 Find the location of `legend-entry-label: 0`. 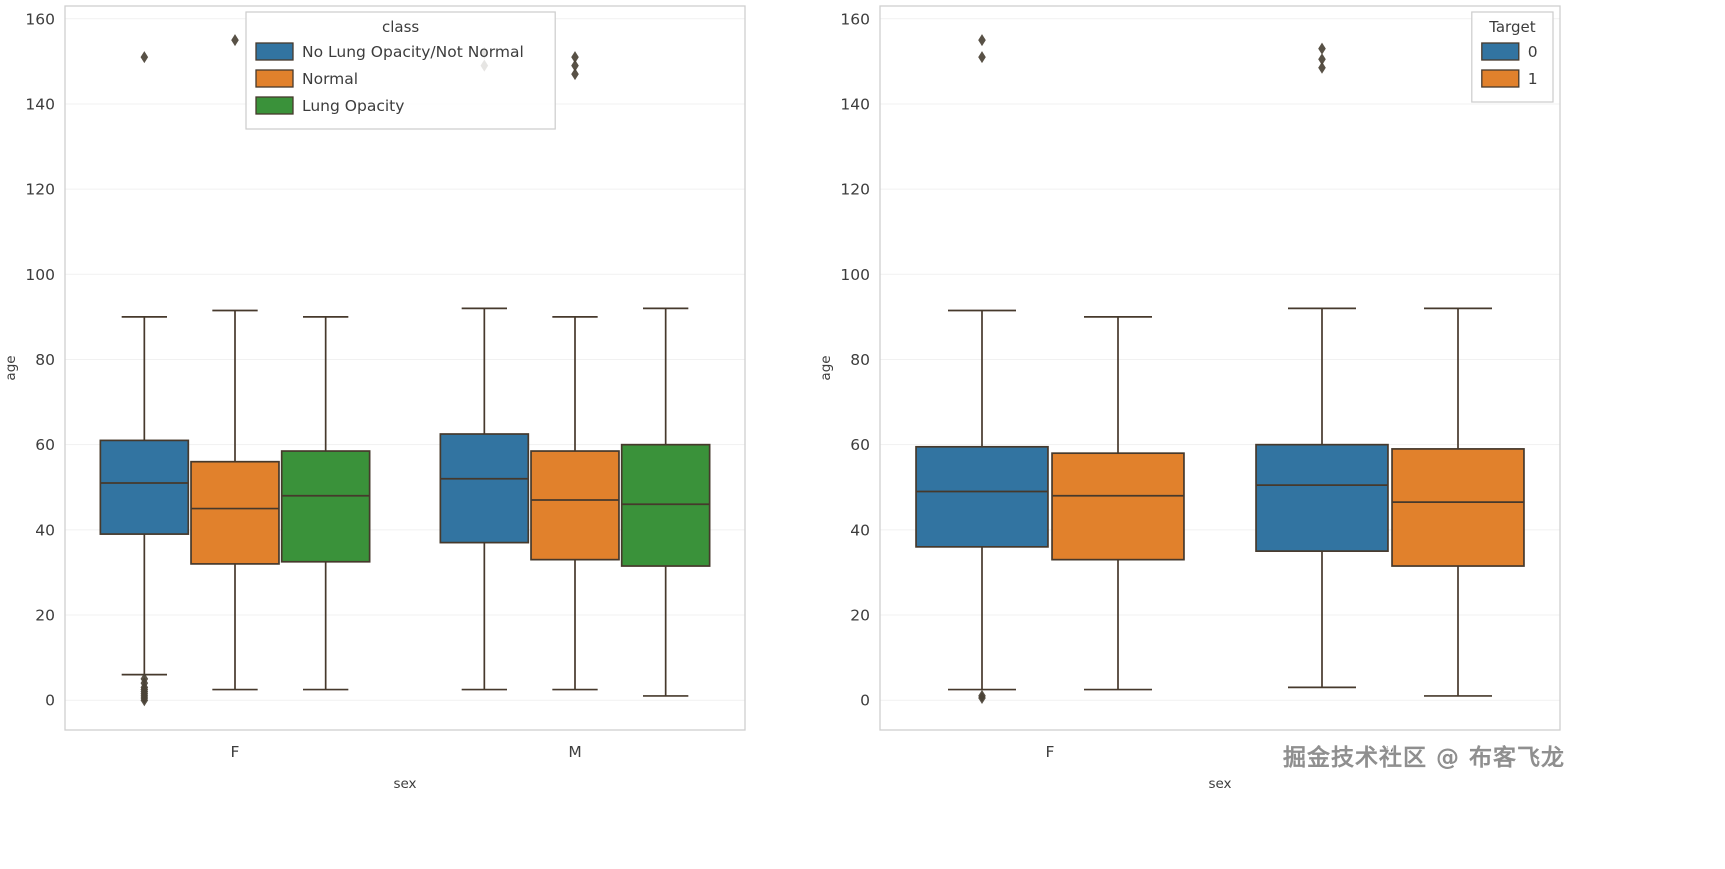

legend-entry-label: 0 is located at coordinates (1533, 52).